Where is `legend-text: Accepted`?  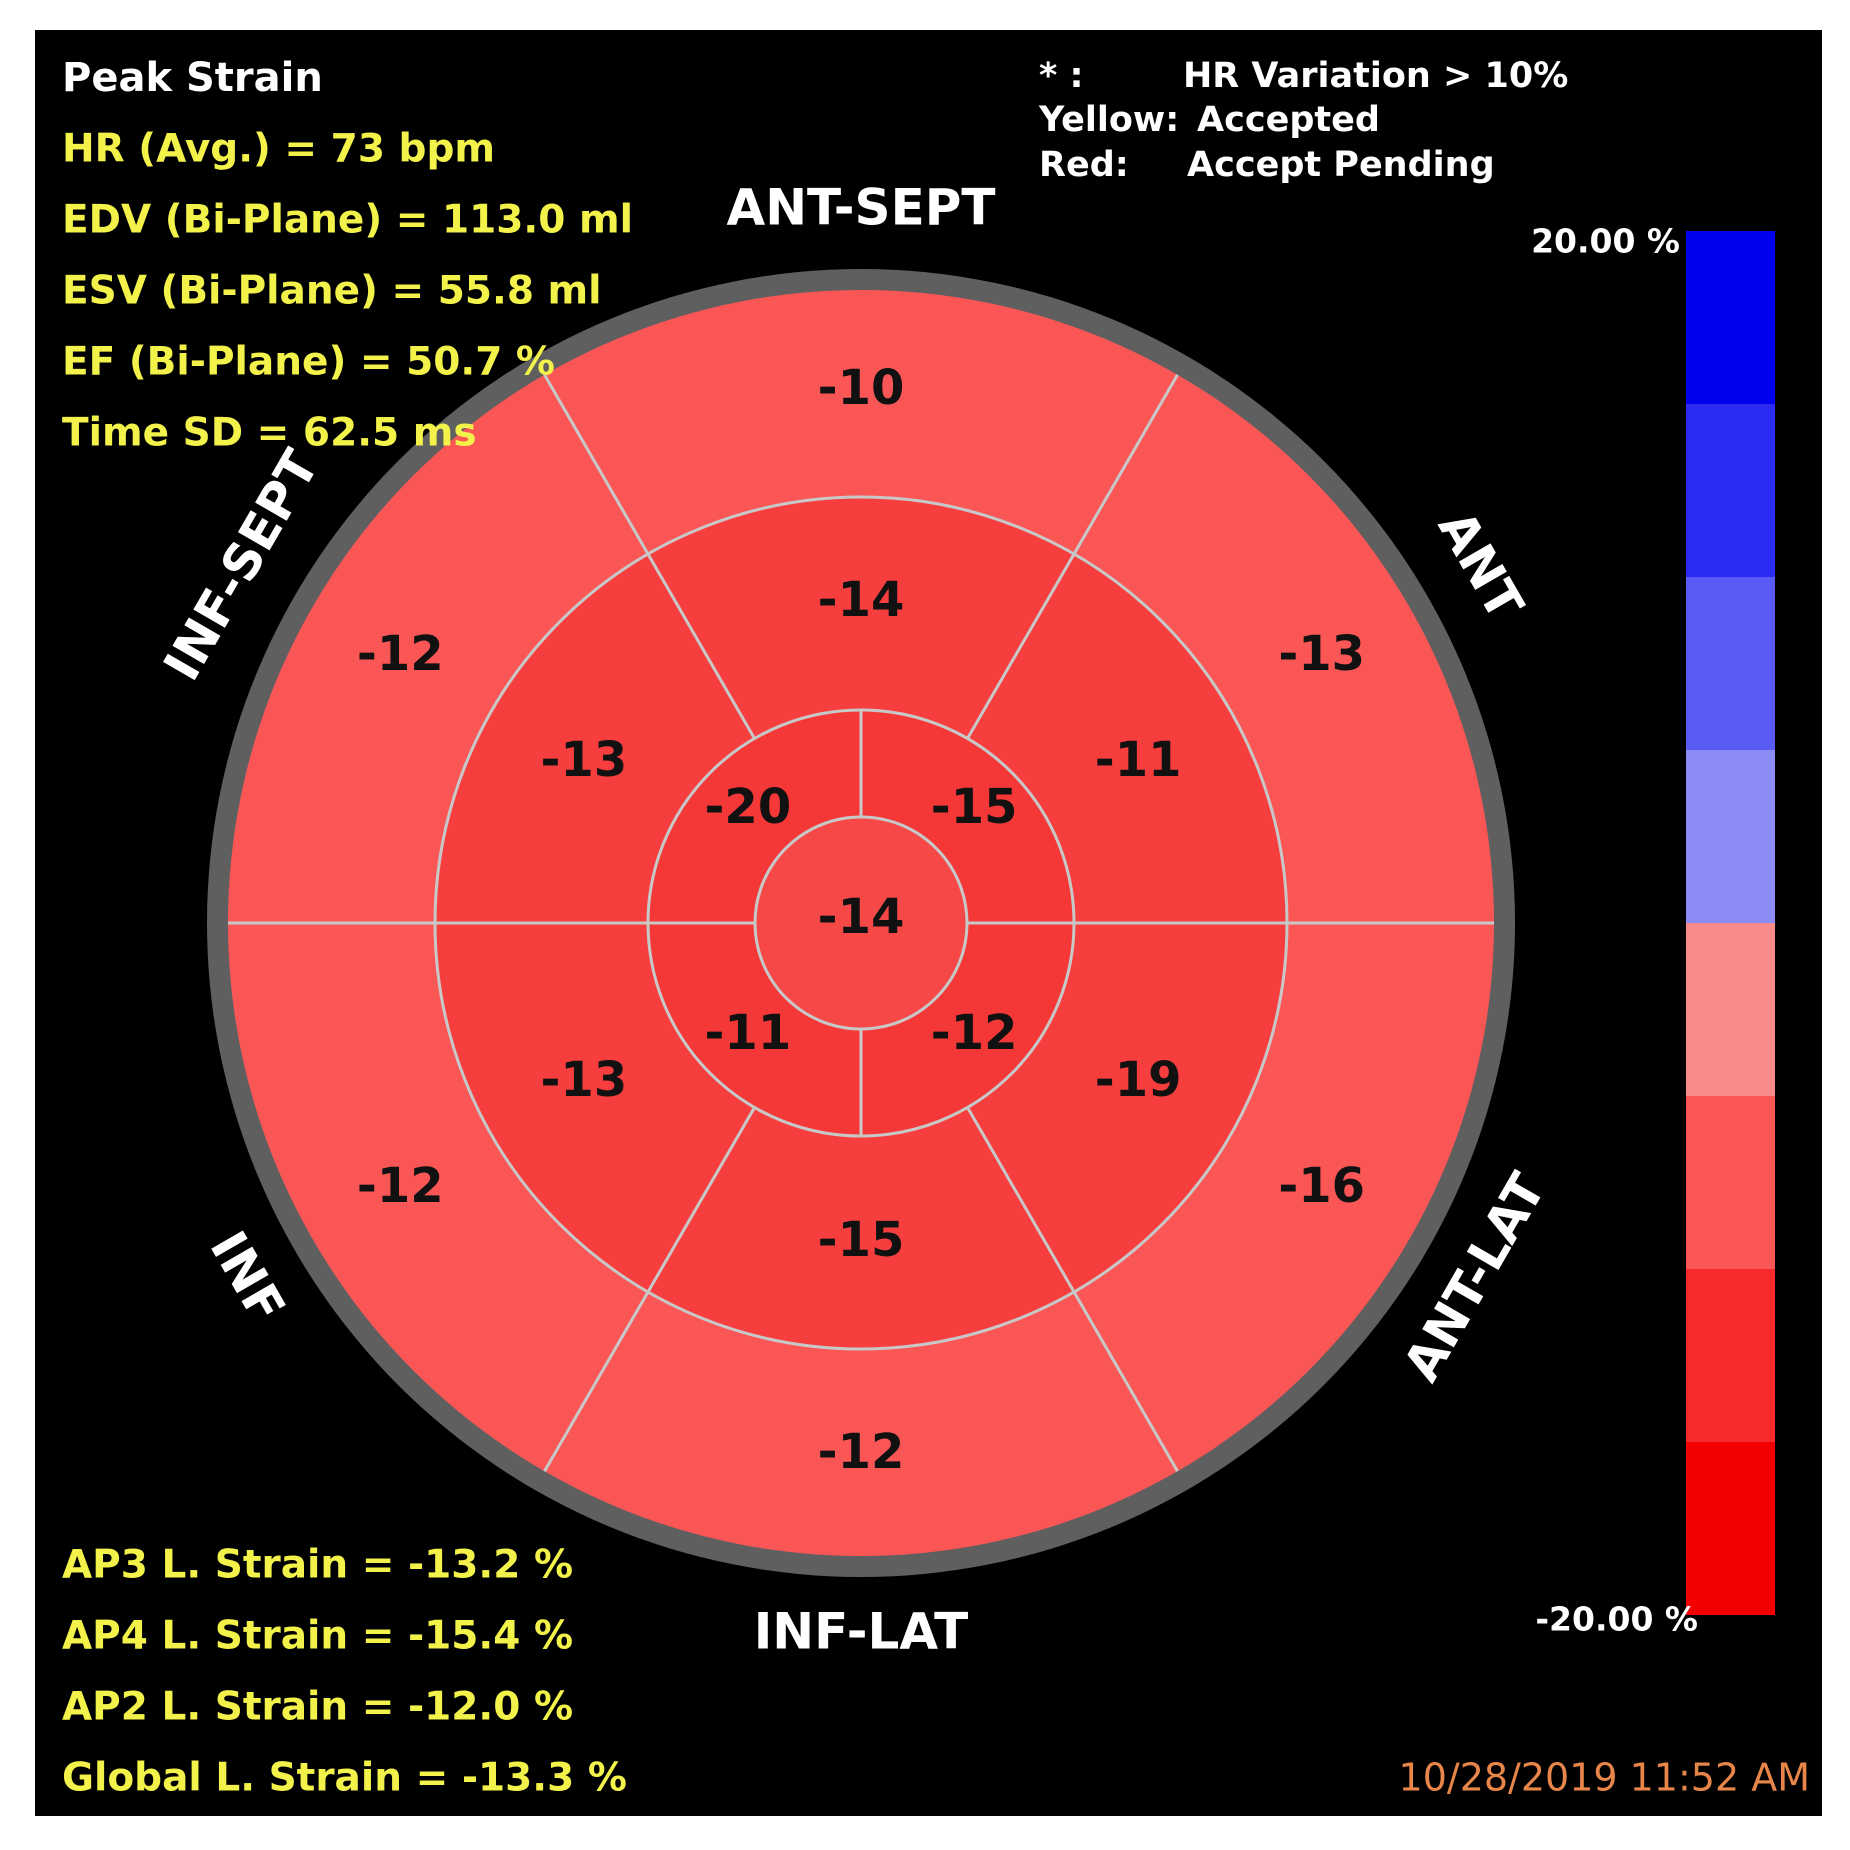
legend-text: Accepted is located at coordinates (1288, 120).